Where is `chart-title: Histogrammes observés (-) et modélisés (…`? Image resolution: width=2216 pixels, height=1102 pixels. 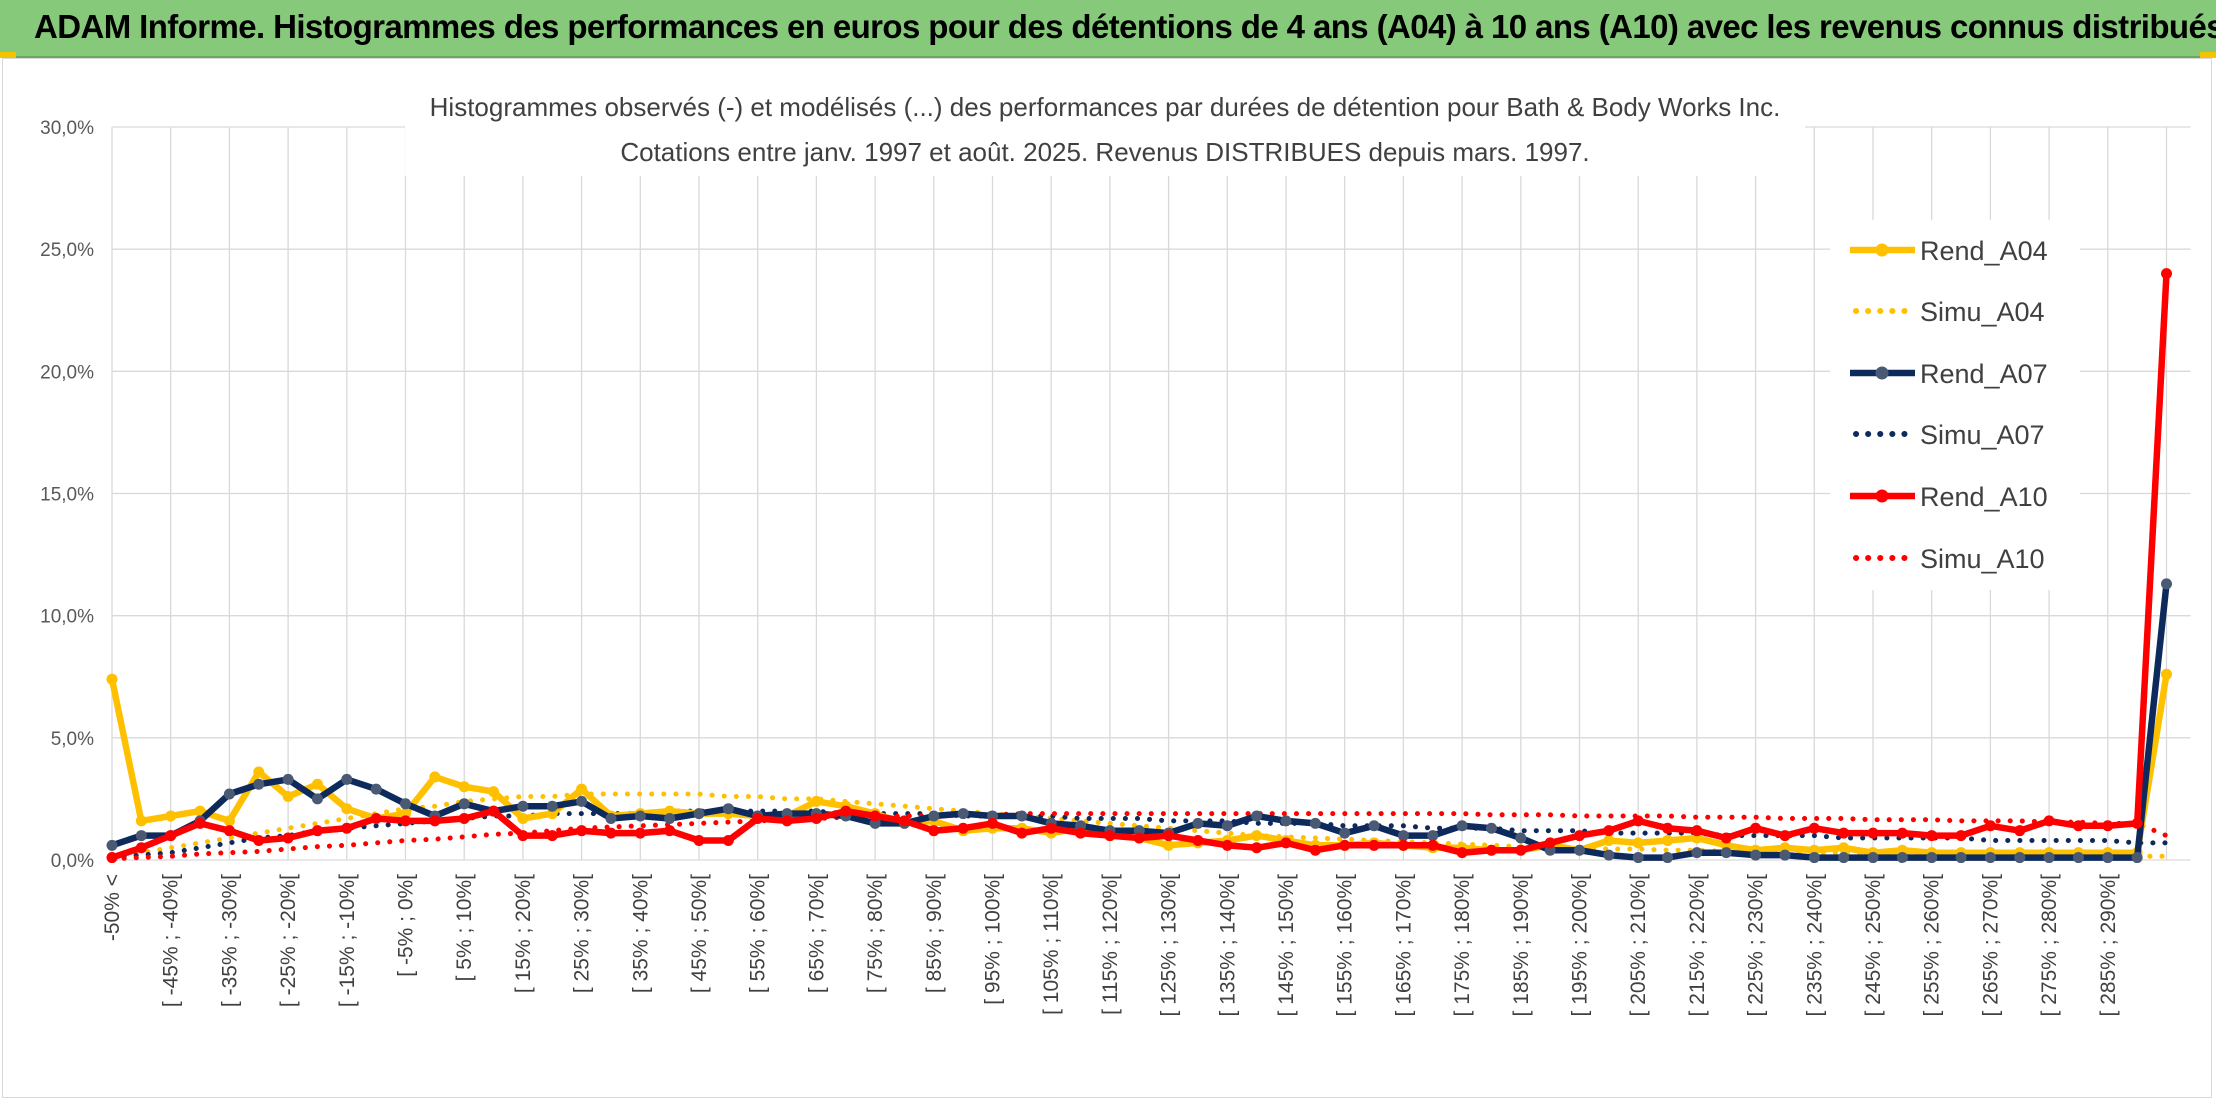 chart-title: Histogrammes observés (-) et modélisés (… is located at coordinates (1105, 107).